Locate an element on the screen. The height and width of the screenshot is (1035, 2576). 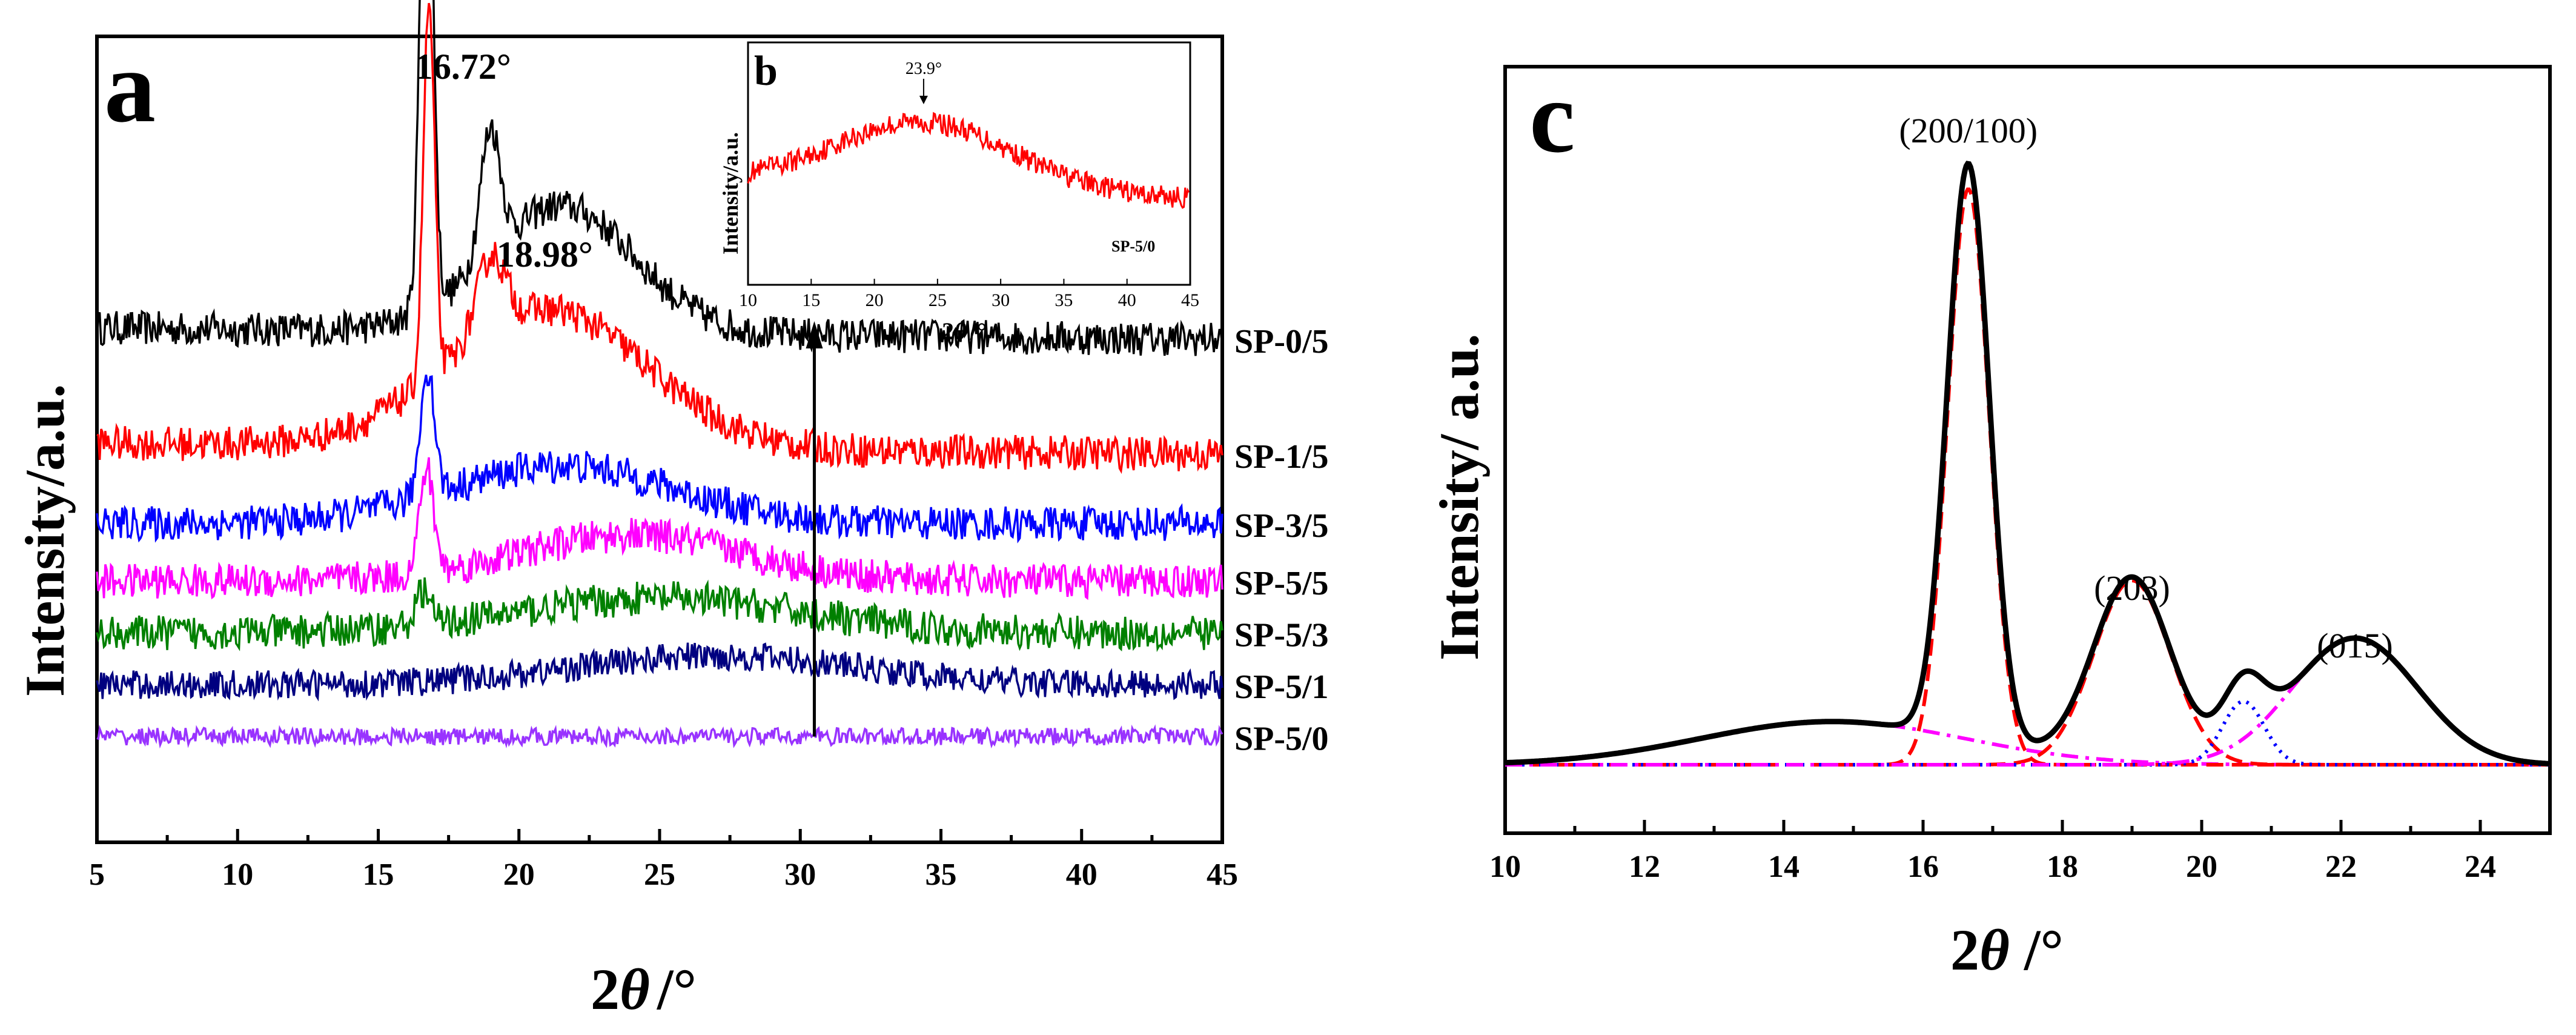
x-tick-label: 25 is located at coordinates (659, 874).